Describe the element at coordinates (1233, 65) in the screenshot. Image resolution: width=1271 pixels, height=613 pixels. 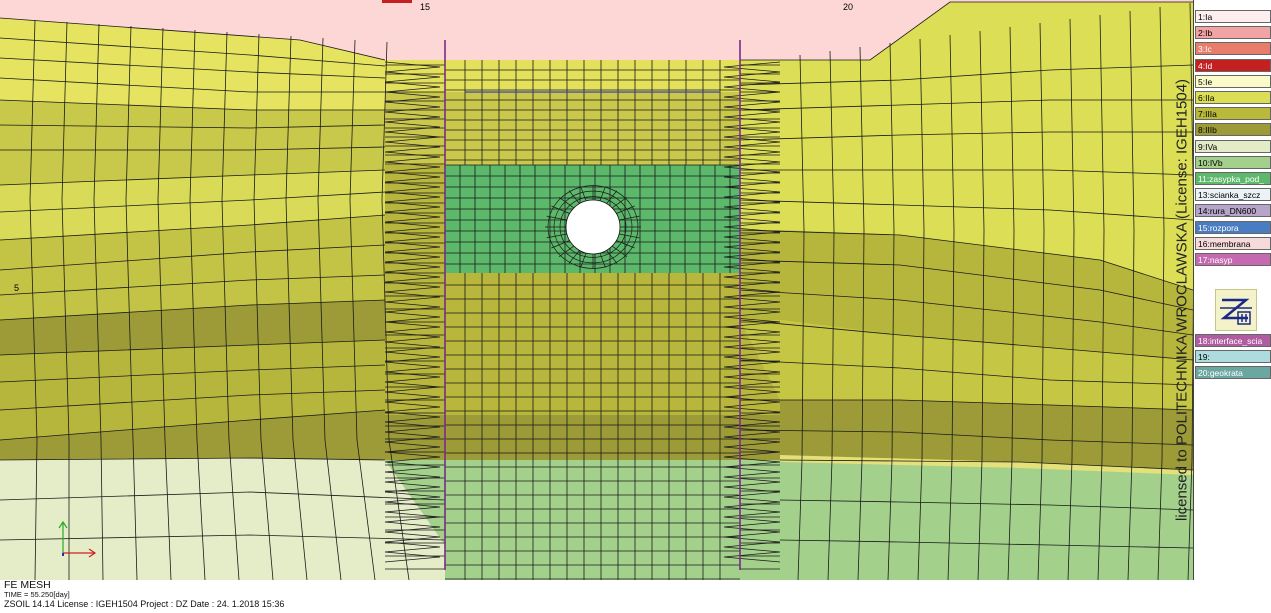
I see `legend-item: 4:Id` at that location.